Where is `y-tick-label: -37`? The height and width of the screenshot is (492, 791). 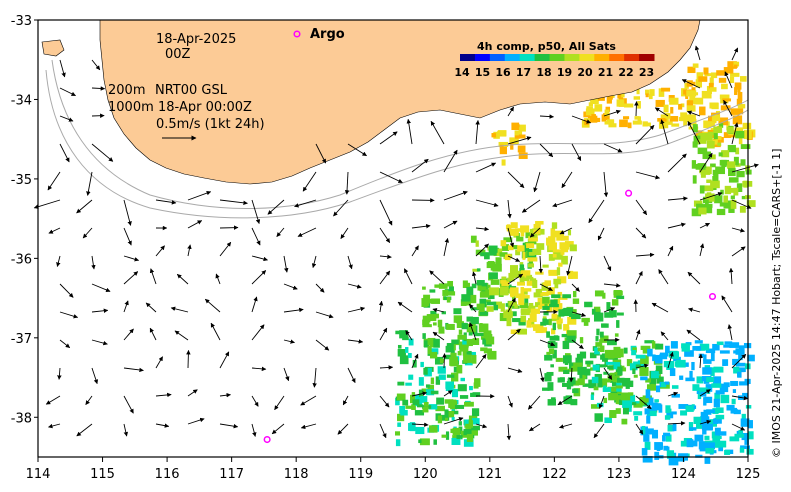
y-tick-label: -37 is located at coordinates (21, 339).